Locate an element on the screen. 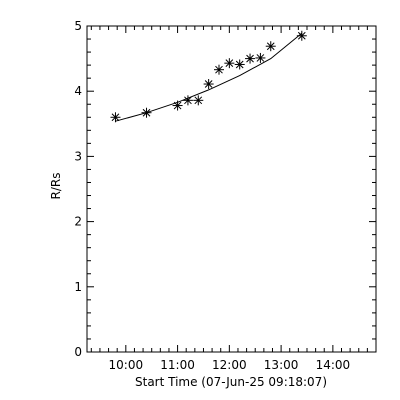 Image resolution: width=400 pixels, height=400 pixels. y-axis-label: R/Rs is located at coordinates (56, 186).